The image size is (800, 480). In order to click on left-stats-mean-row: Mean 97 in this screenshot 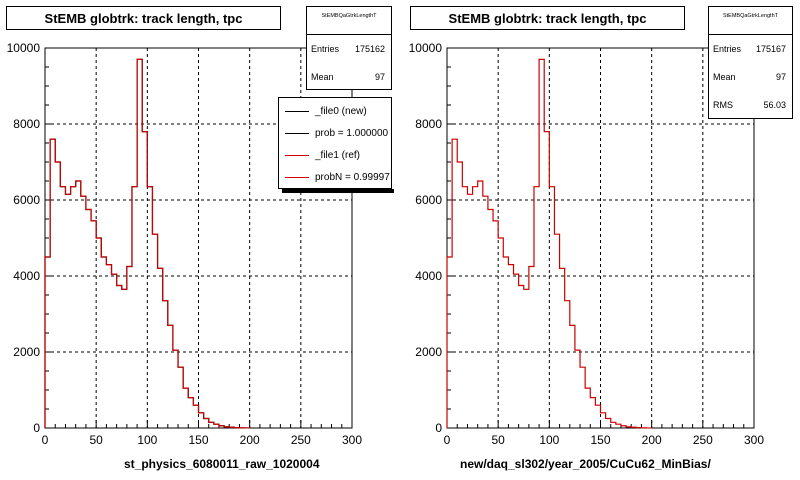, I will do `click(349, 77)`.